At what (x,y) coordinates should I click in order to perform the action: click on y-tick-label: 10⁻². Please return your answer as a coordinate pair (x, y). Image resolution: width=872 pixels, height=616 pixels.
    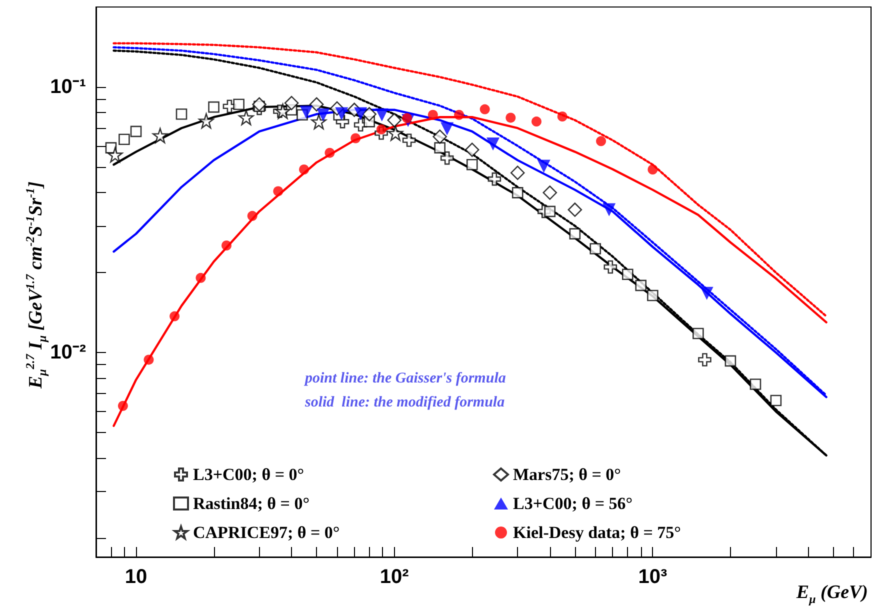
    Looking at the image, I should click on (68, 353).